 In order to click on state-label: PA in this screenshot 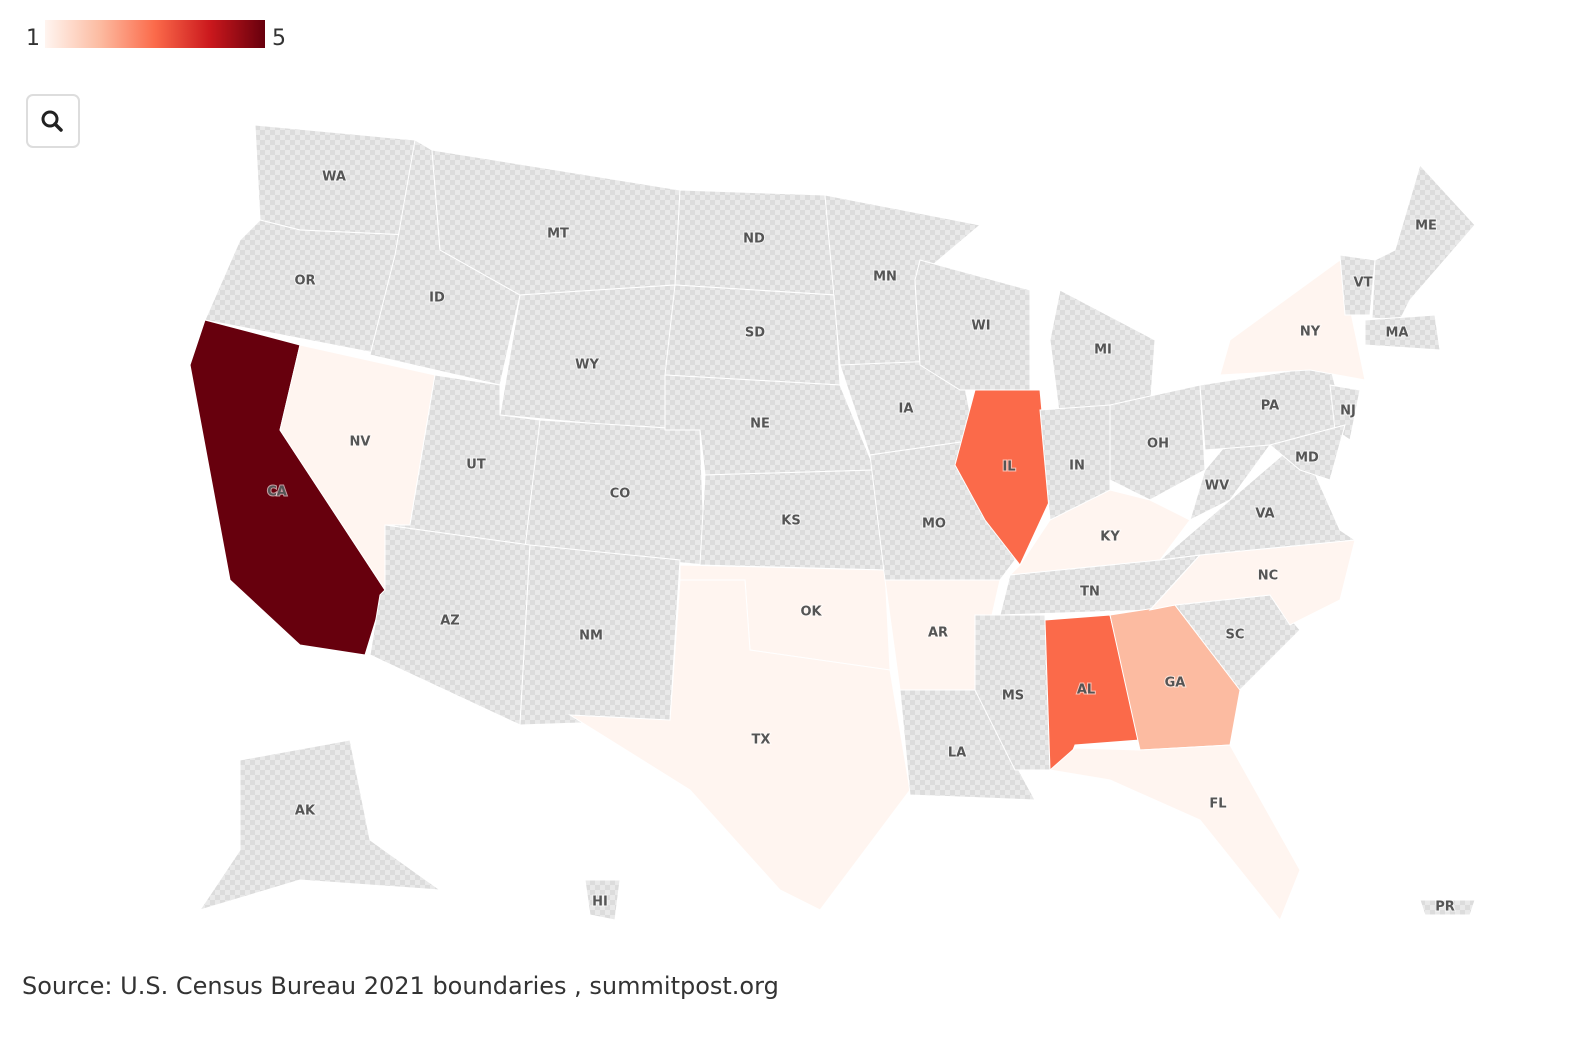, I will do `click(1270, 406)`.